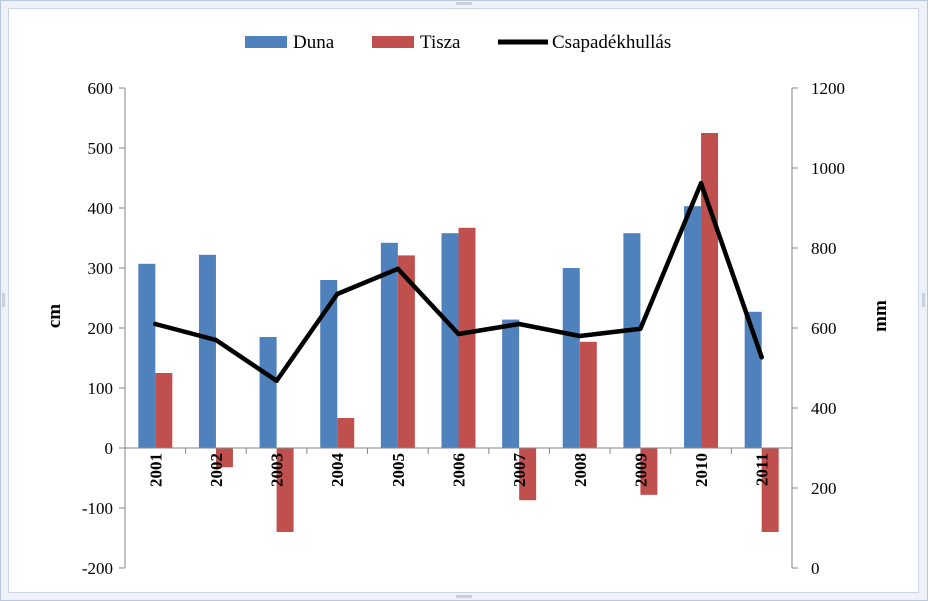  What do you see at coordinates (815, 568) in the screenshot?
I see `y-tick-label-right: 0` at bounding box center [815, 568].